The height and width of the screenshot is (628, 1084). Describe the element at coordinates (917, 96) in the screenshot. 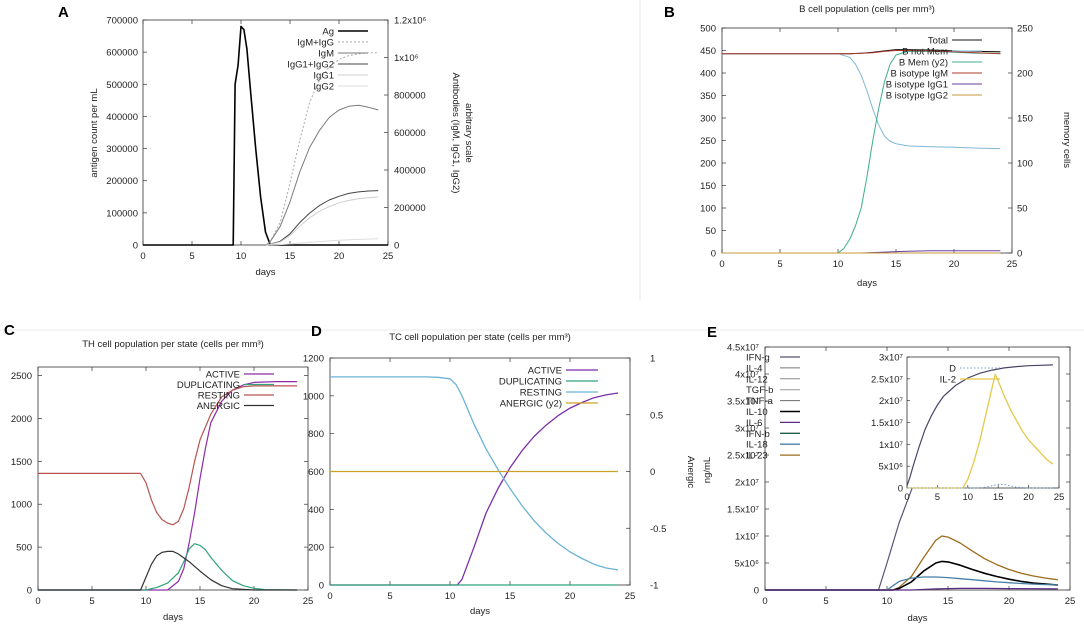

I see `legend-label: B isotype IgG2` at that location.